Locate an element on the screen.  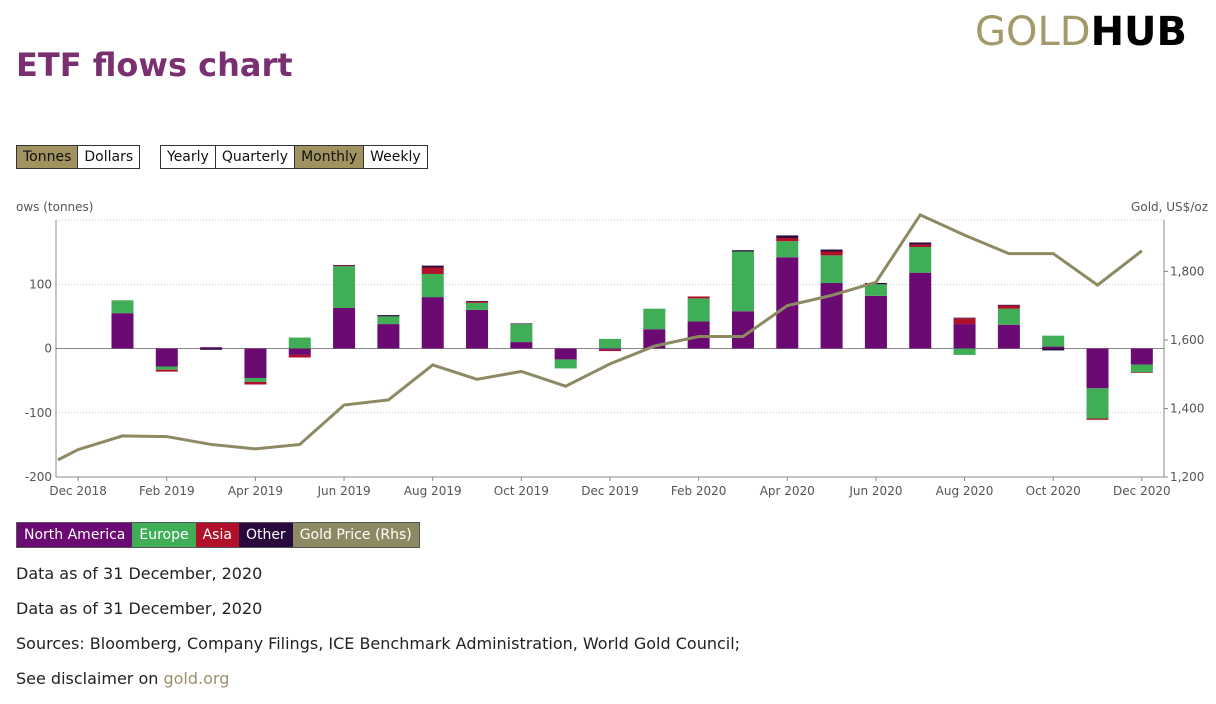
disclaimer-prefix: See disclaimer on is located at coordinates (90, 678).